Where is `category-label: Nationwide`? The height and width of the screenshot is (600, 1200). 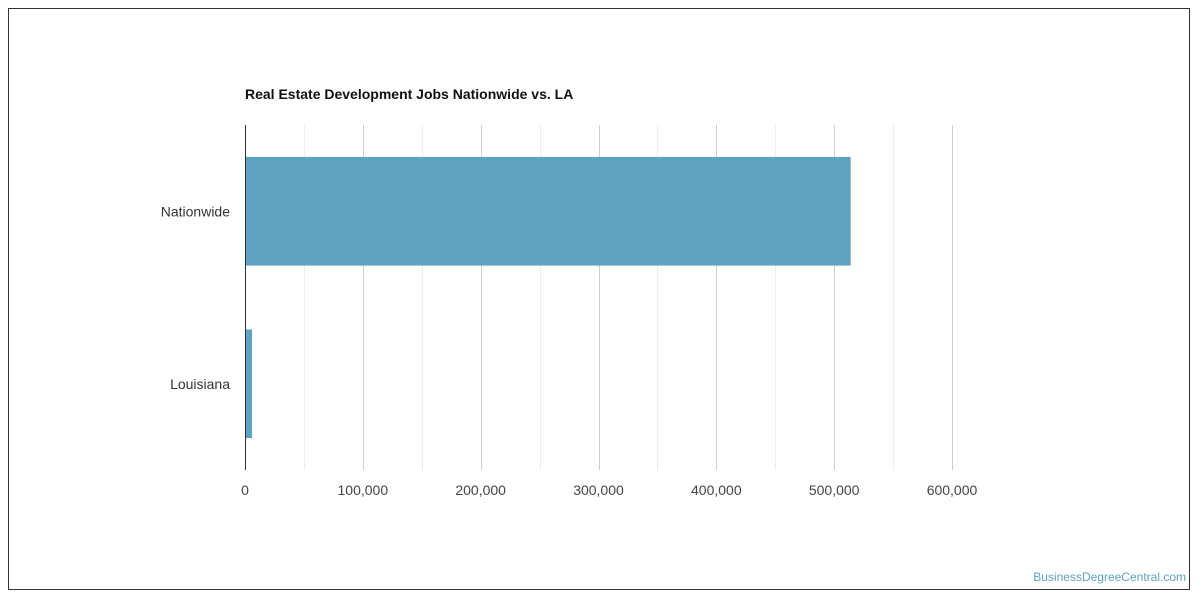
category-label: Nationwide is located at coordinates (195, 211).